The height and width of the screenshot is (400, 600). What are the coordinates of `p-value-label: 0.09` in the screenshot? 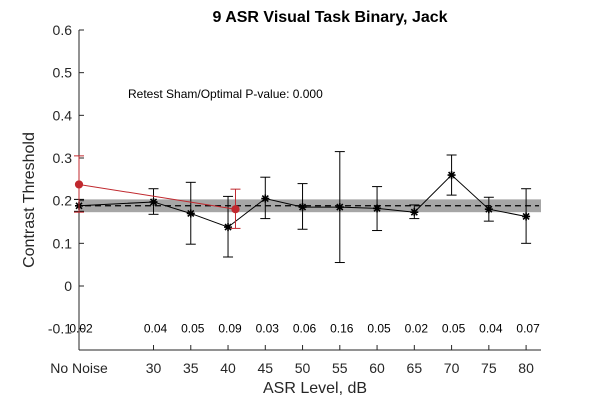 It's located at (230, 329).